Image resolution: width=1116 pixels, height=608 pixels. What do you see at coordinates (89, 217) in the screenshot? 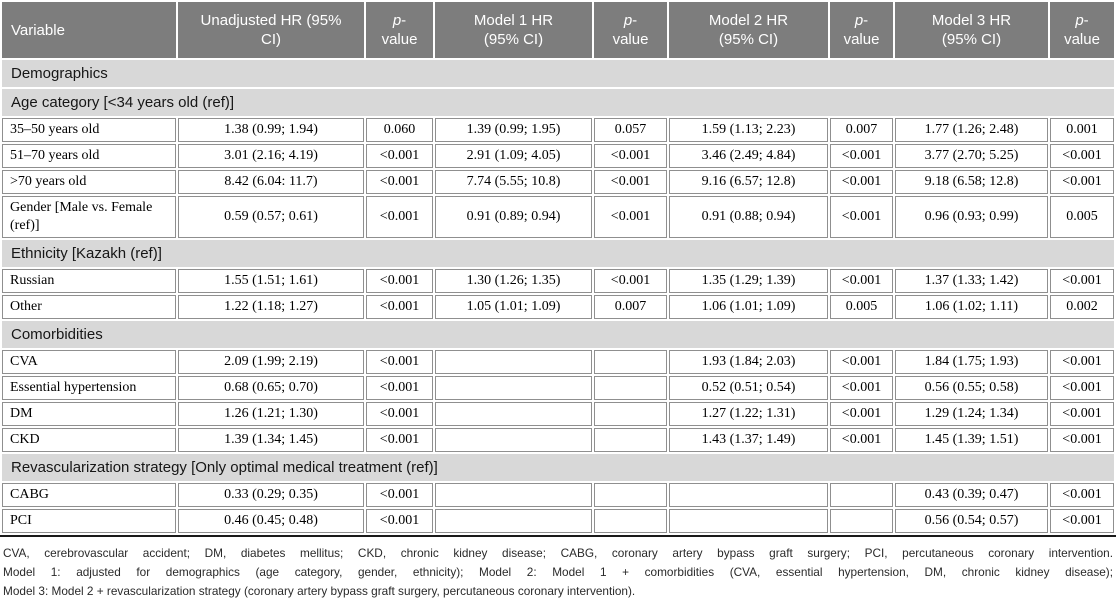
I see `variable-cell: Gender [Male vs. Female (ref)]` at bounding box center [89, 217].